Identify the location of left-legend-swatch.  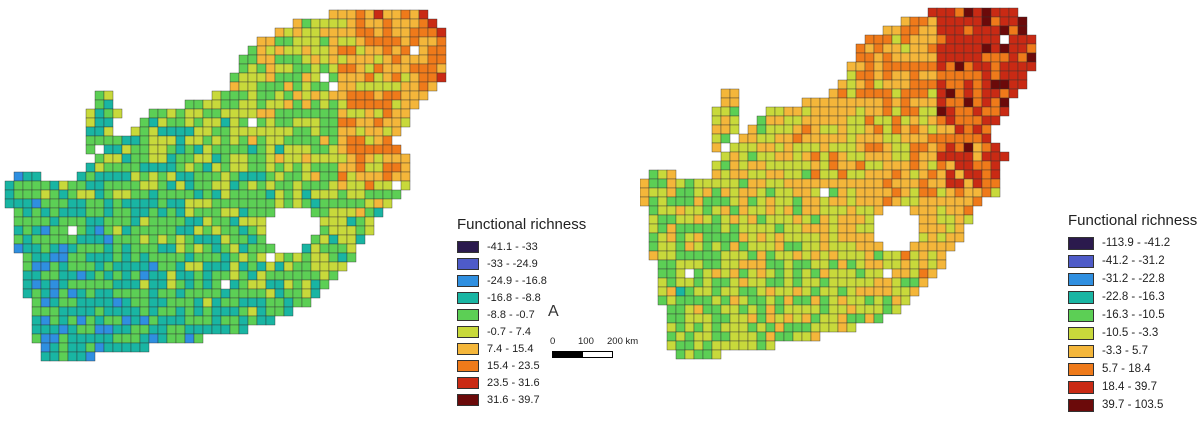
(468, 314).